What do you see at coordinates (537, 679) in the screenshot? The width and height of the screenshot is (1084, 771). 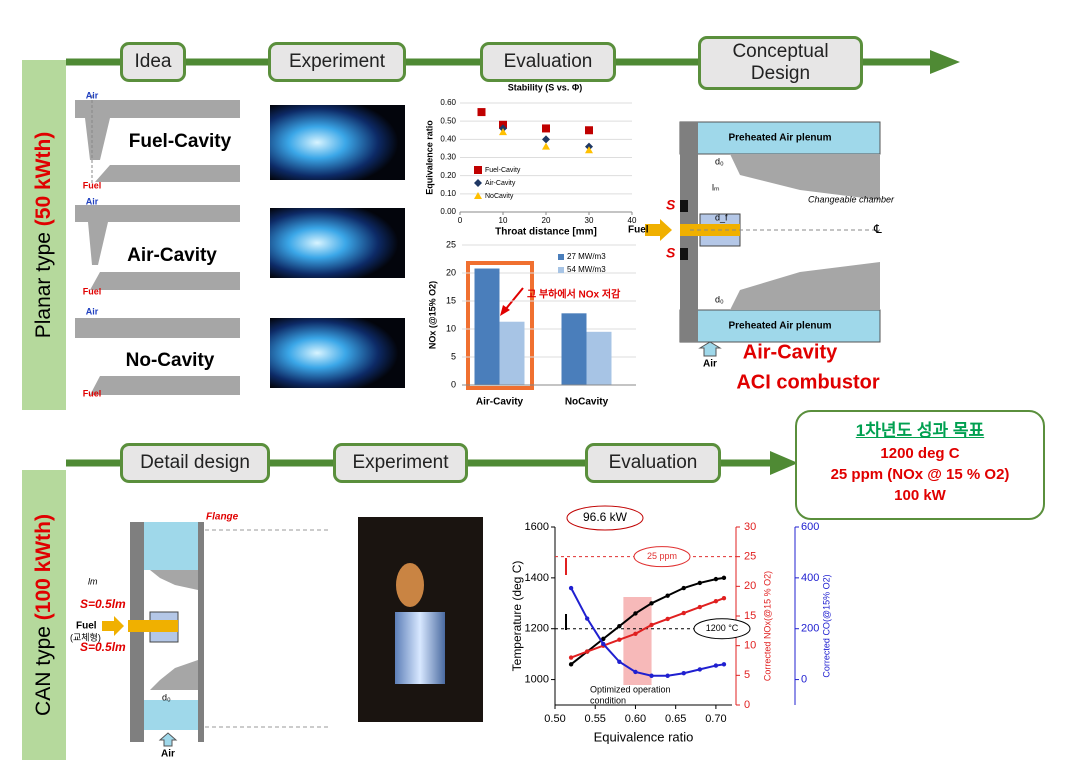 I see `y-tick-label: 1000` at bounding box center [537, 679].